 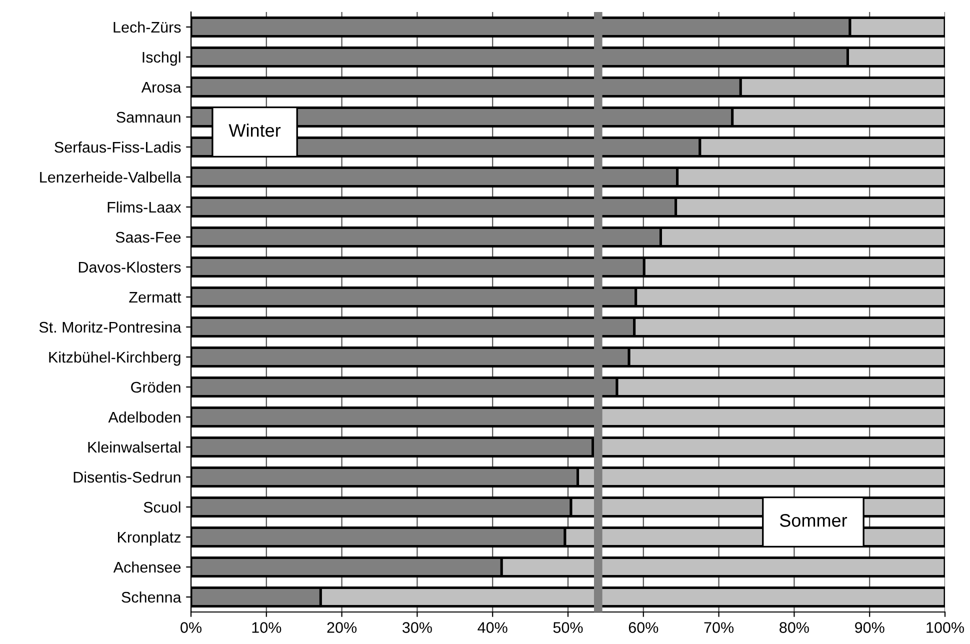 What do you see at coordinates (161, 87) in the screenshot?
I see `y-tick-label: Arosa` at bounding box center [161, 87].